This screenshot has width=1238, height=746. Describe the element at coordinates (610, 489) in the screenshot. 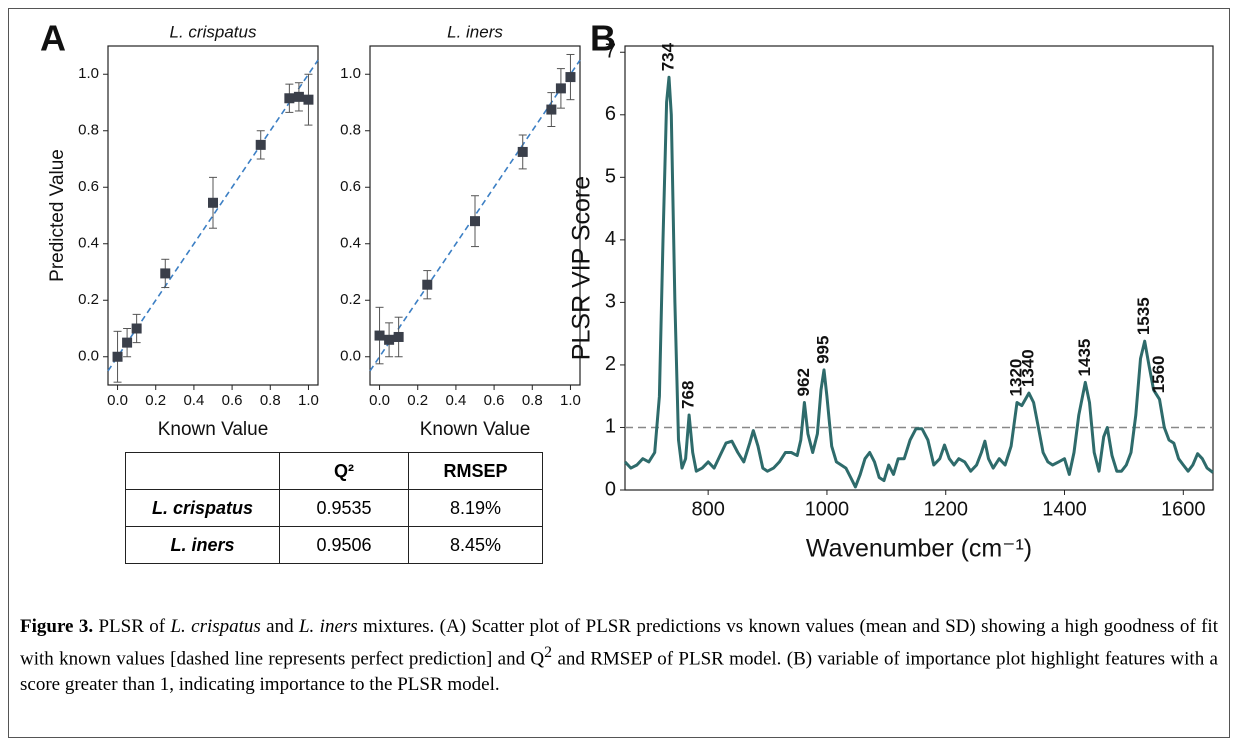

I see `y-tick-label: 0` at that location.